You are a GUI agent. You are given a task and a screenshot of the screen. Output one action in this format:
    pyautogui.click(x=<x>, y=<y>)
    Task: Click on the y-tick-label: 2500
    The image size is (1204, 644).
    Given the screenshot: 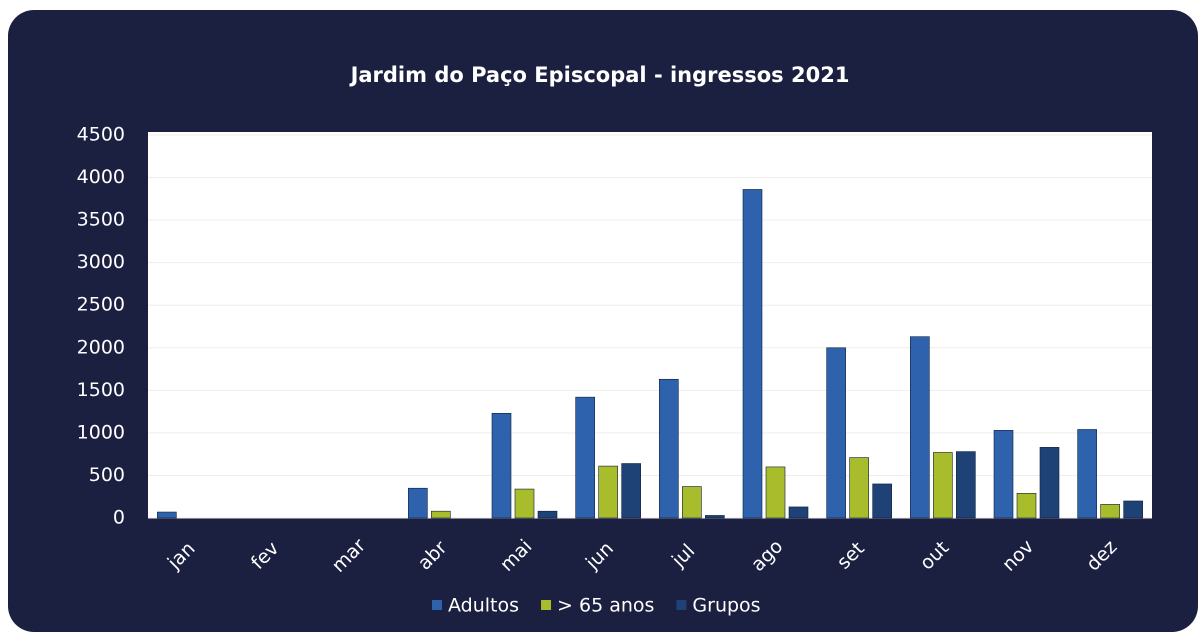 What is the action you would take?
    pyautogui.click(x=101, y=305)
    